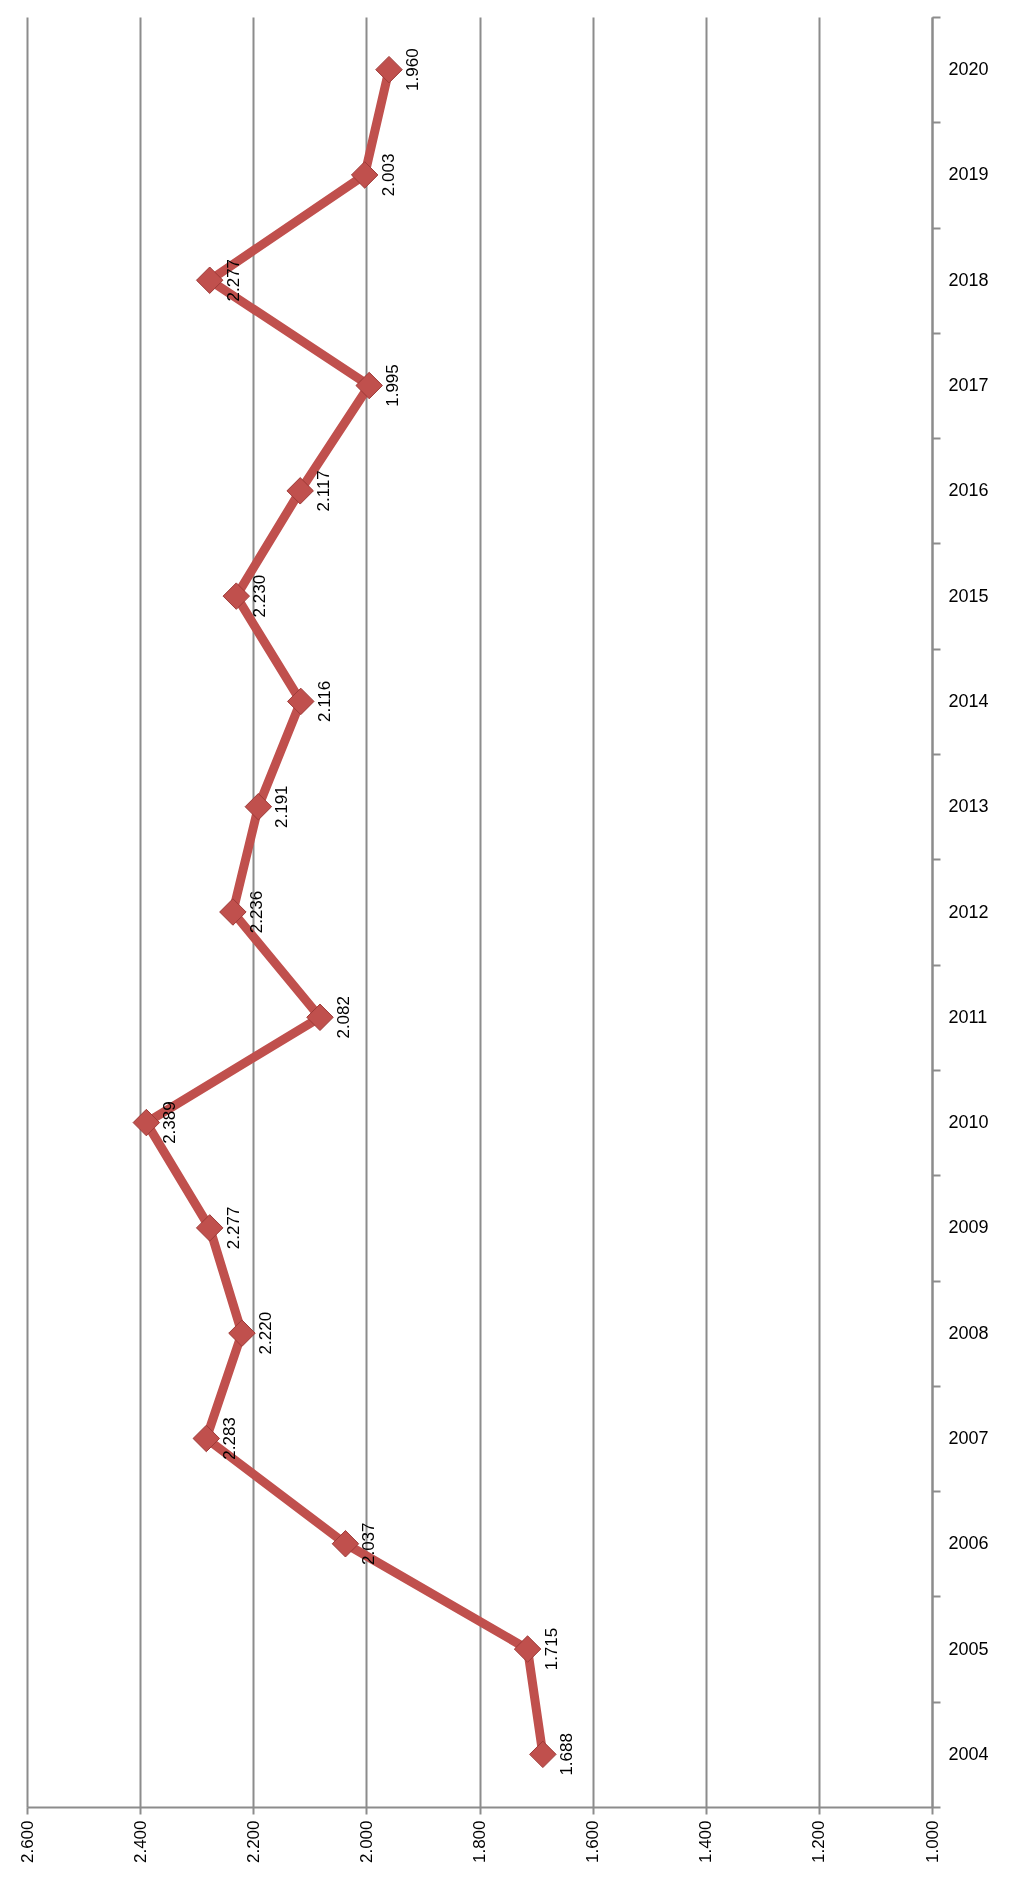 The image size is (1021, 1898). What do you see at coordinates (968, 911) in the screenshot?
I see `y-tick-label: 2012` at bounding box center [968, 911].